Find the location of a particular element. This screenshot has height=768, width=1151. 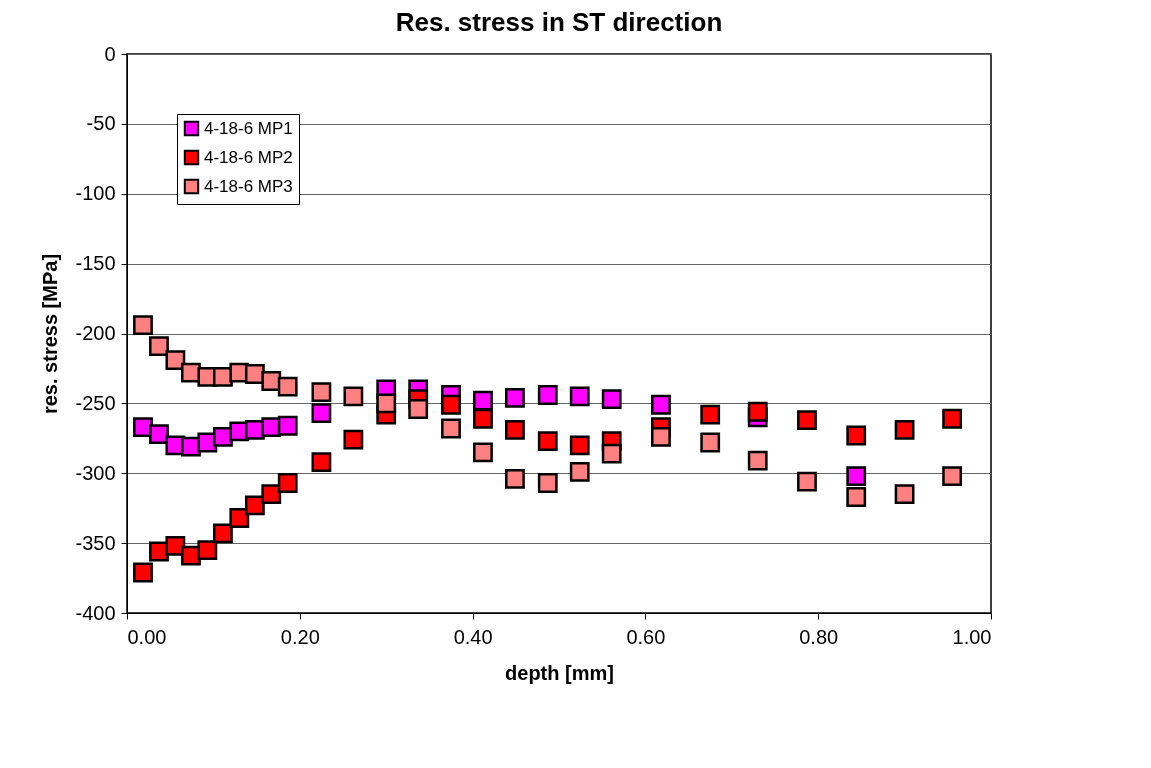

y-tick-label: -100 is located at coordinates (95, 193).